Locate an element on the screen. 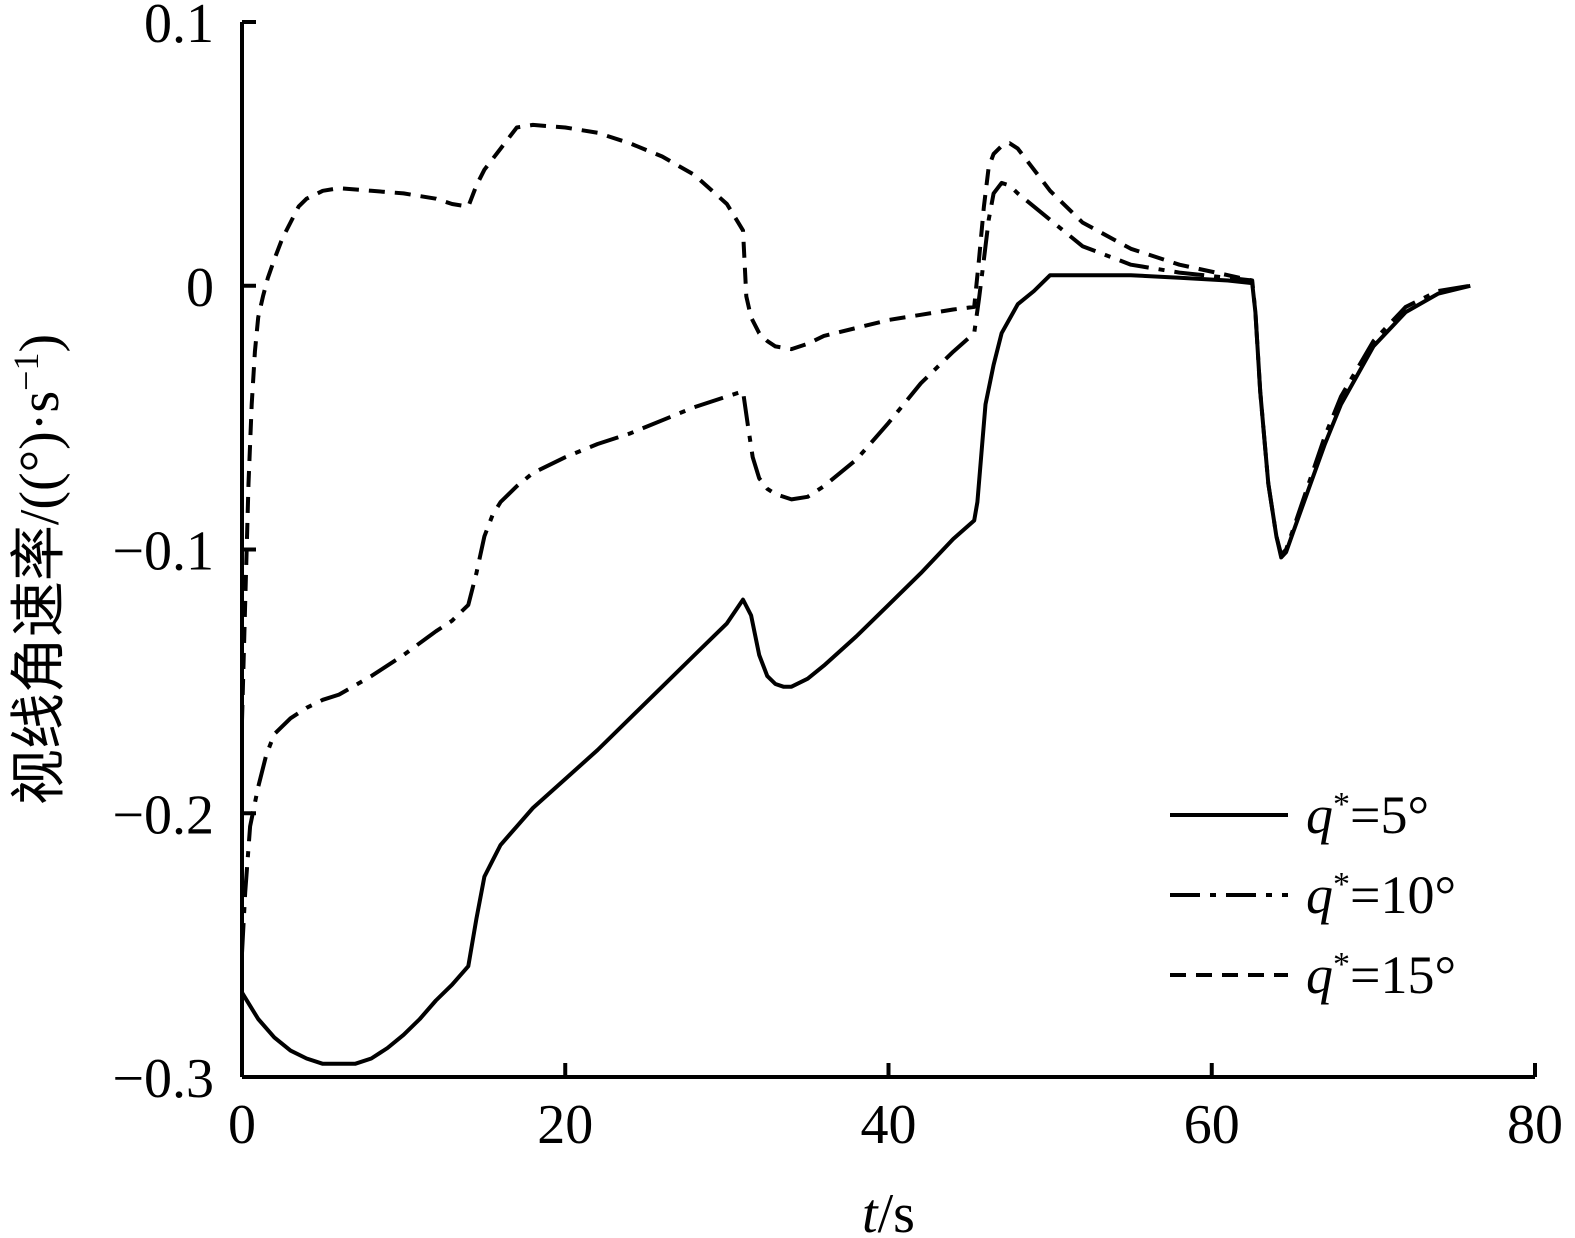  y-tick-label: −0.3 is located at coordinates (163, 1079).